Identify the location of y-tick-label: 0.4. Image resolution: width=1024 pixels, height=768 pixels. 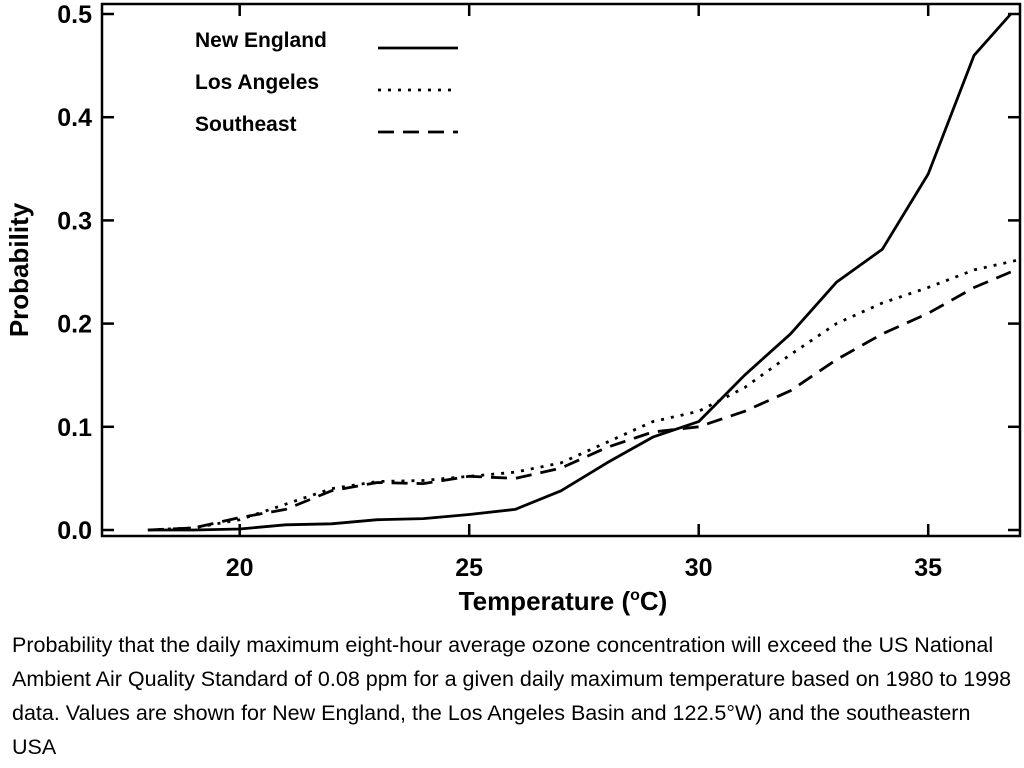
(74, 118).